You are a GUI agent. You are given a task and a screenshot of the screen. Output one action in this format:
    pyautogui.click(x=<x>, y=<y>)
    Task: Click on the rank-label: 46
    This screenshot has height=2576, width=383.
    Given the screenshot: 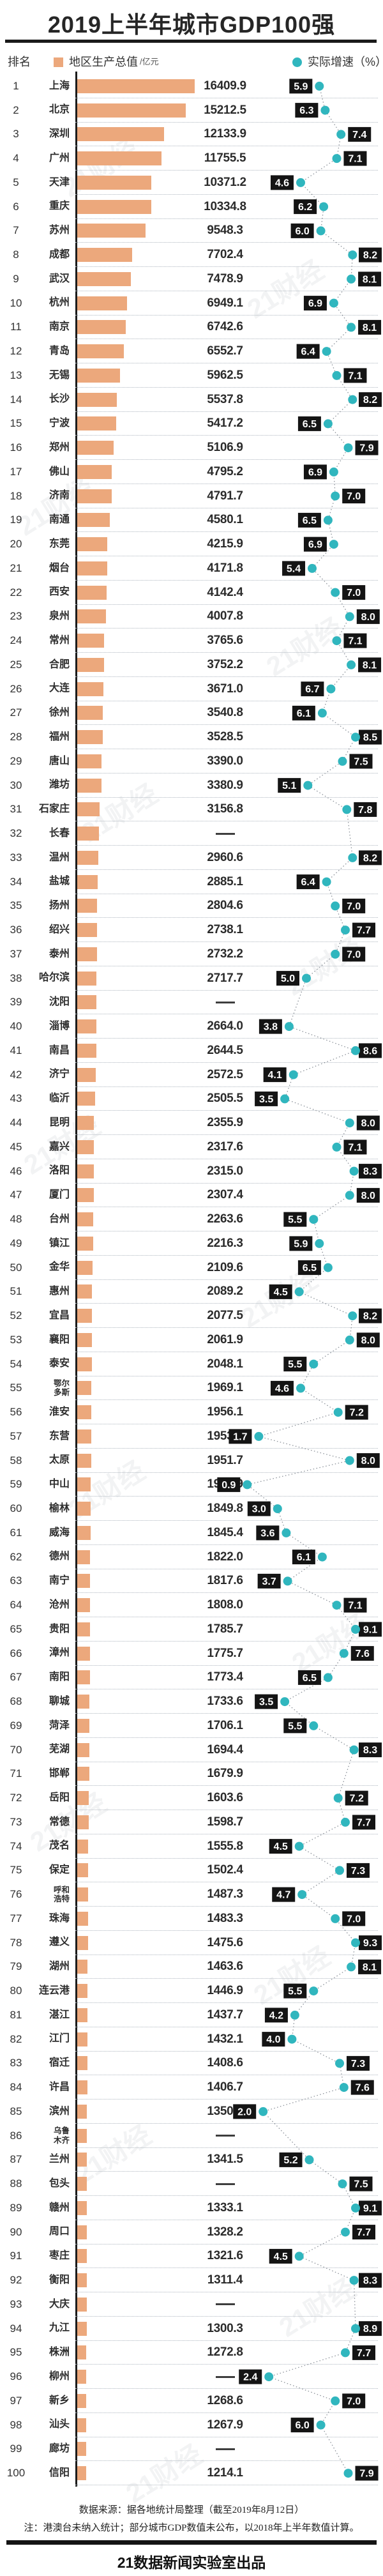 What is the action you would take?
    pyautogui.click(x=16, y=1170)
    